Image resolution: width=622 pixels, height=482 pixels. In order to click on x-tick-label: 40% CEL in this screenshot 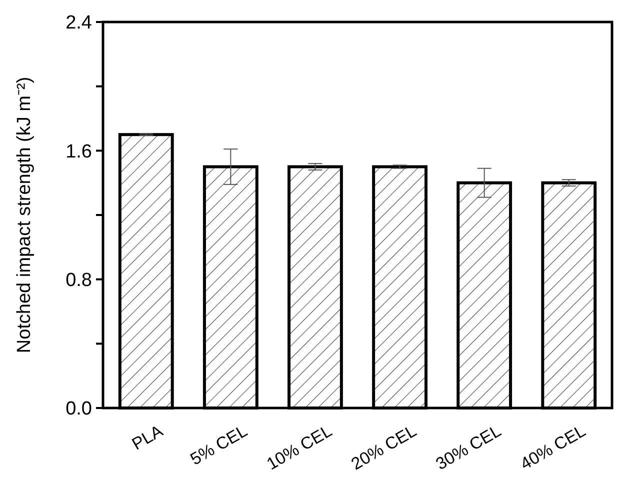, I will do `click(553, 447)`.